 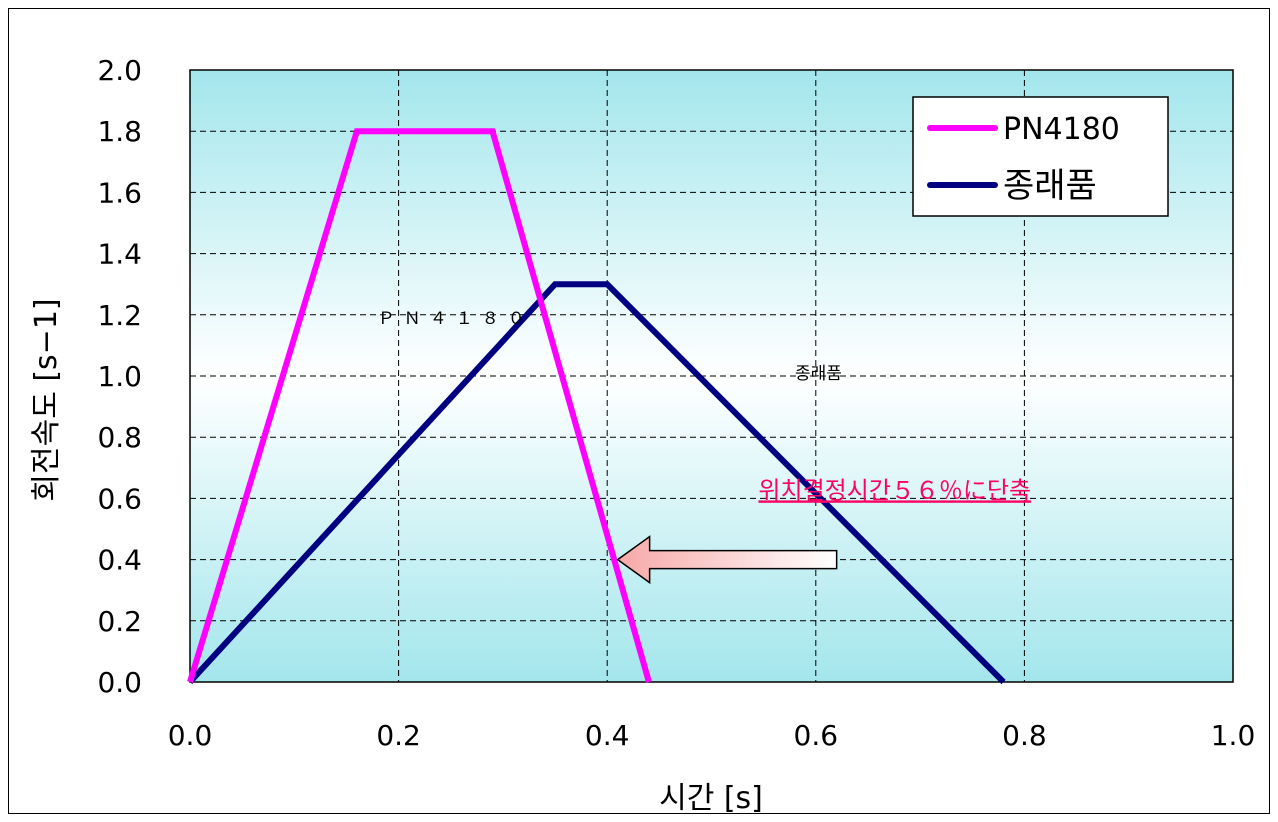 I want to click on x-tick-label: 0.4, so click(x=607, y=735).